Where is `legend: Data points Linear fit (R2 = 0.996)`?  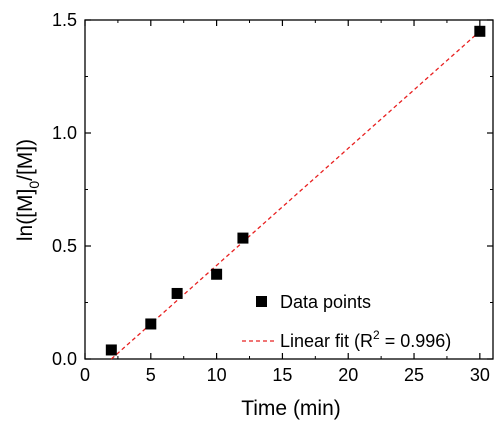 legend: Data points Linear fit (R2 = 0.996) is located at coordinates (346, 321).